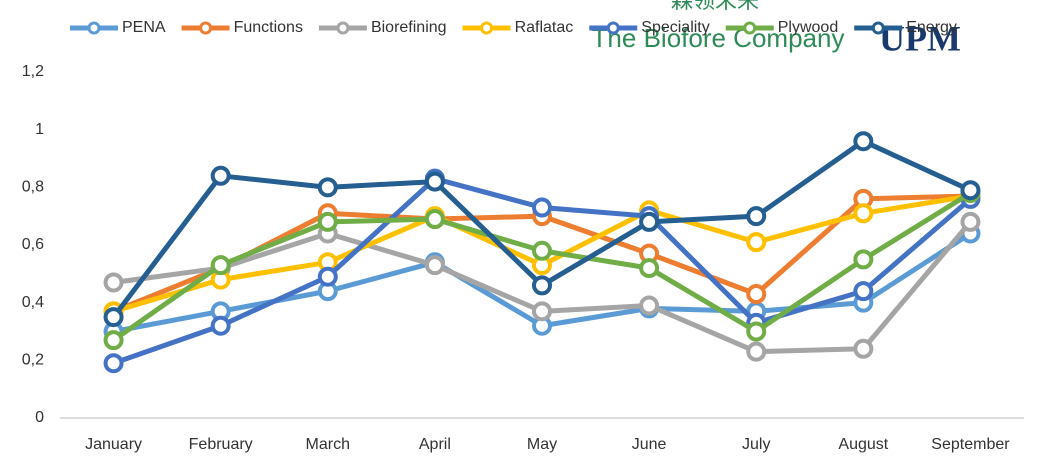 Image resolution: width=1040 pixels, height=458 pixels. What do you see at coordinates (675, 27) in the screenshot?
I see `legend-label: Speciality` at bounding box center [675, 27].